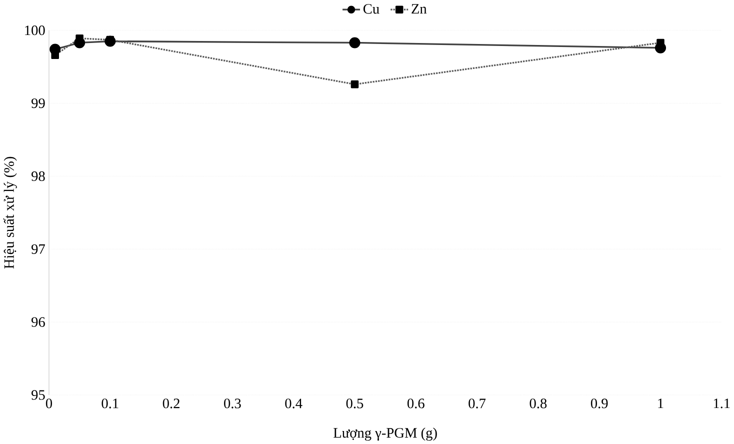 The width and height of the screenshot is (734, 444). What do you see at coordinates (38, 103) in the screenshot?
I see `y-tick-label: 99` at bounding box center [38, 103].